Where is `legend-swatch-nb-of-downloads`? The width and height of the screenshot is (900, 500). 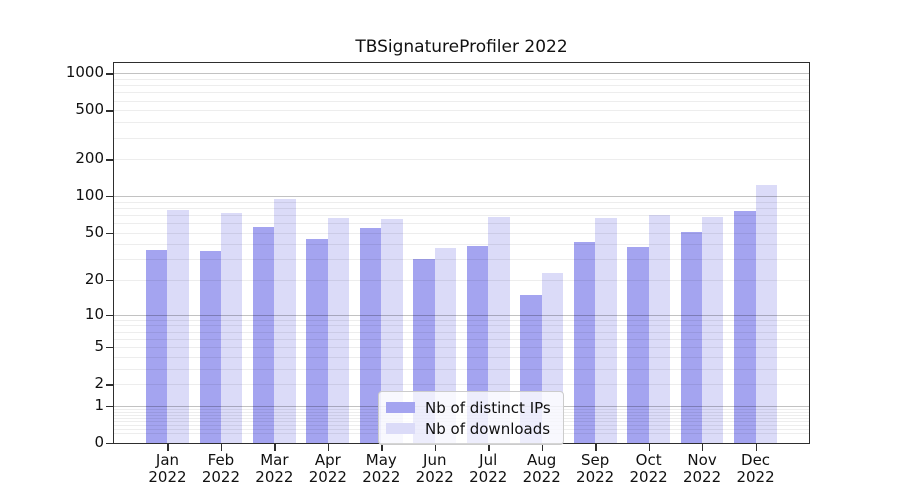 legend-swatch-nb-of-downloads is located at coordinates (400, 428).